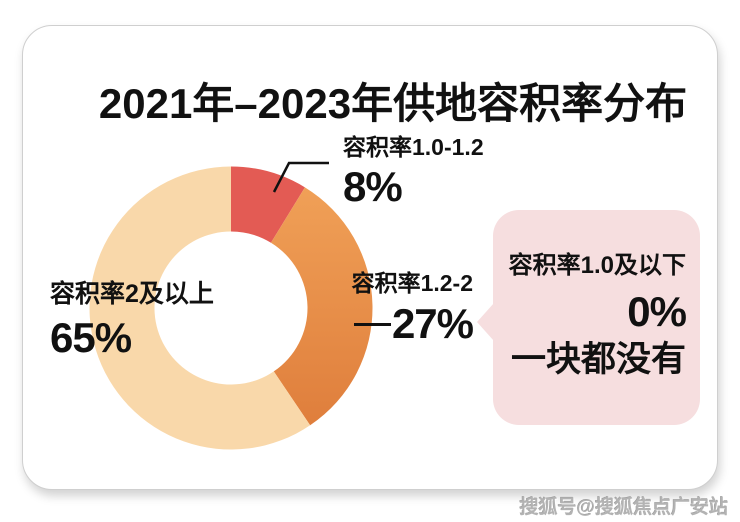  I want to click on segment-2-label: 容积率1.2-2, so click(412, 283).